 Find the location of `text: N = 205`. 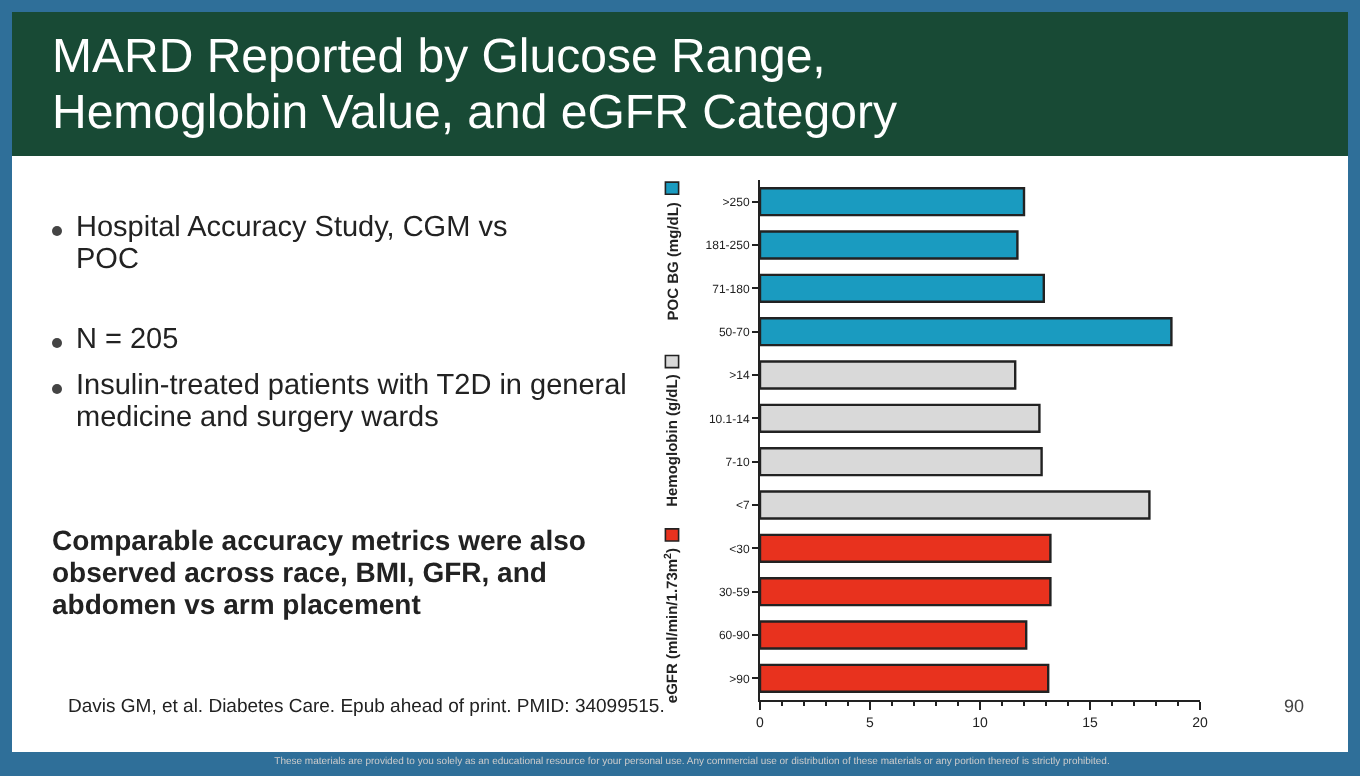

text: N = 205 is located at coordinates (128, 340).